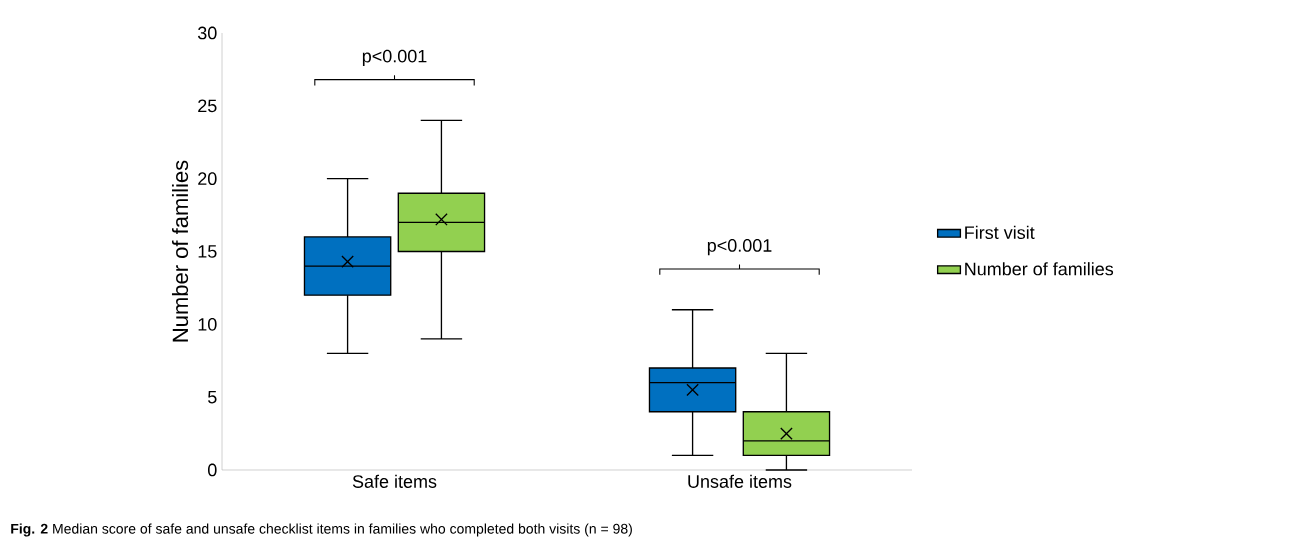  I want to click on y-tick-label: 30, so click(207, 33).